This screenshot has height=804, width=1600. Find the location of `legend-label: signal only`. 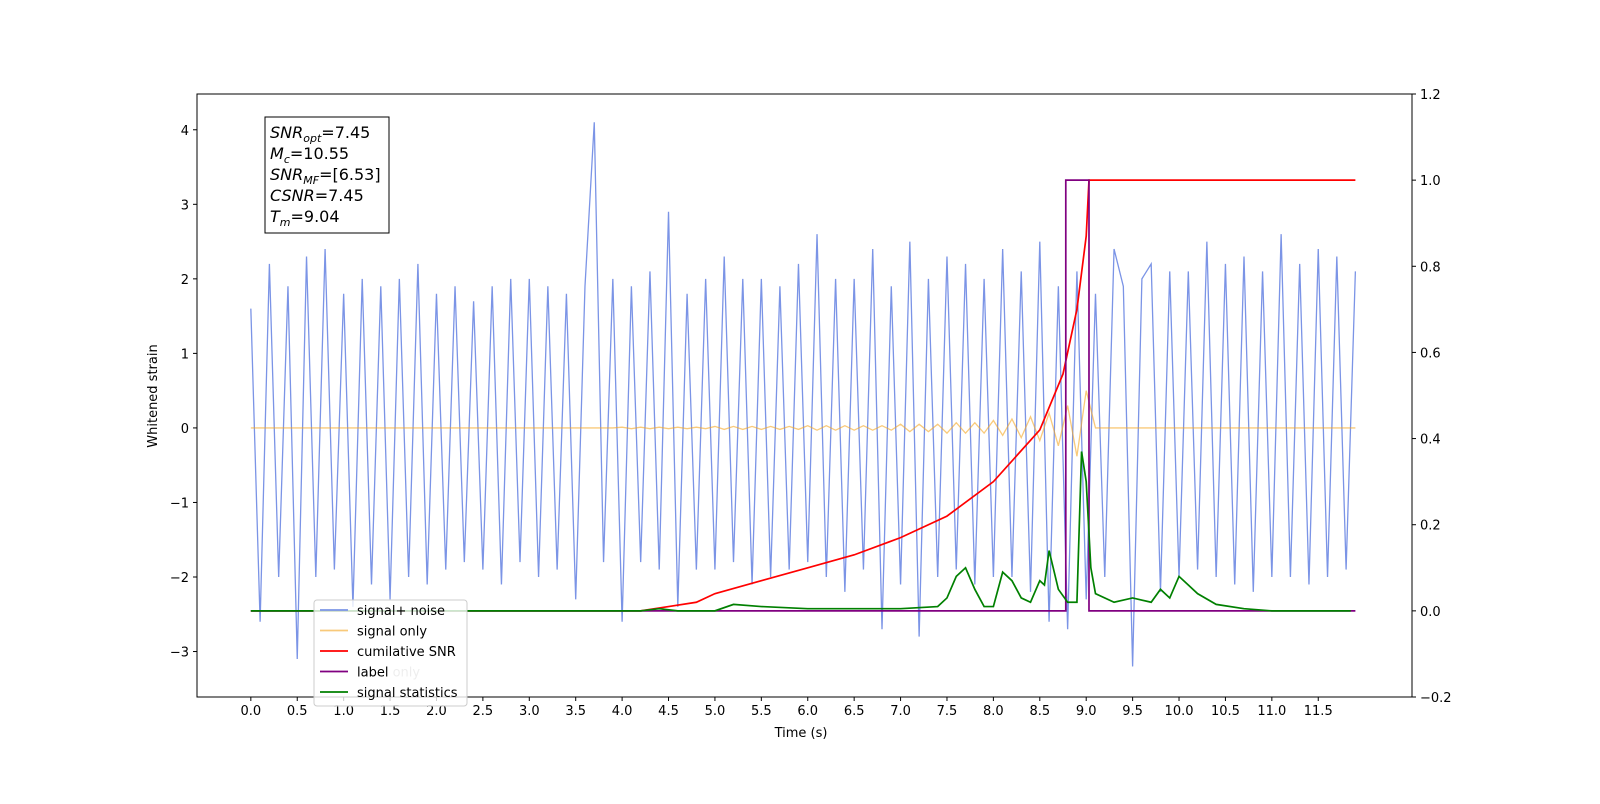

legend-label: signal only is located at coordinates (392, 632).